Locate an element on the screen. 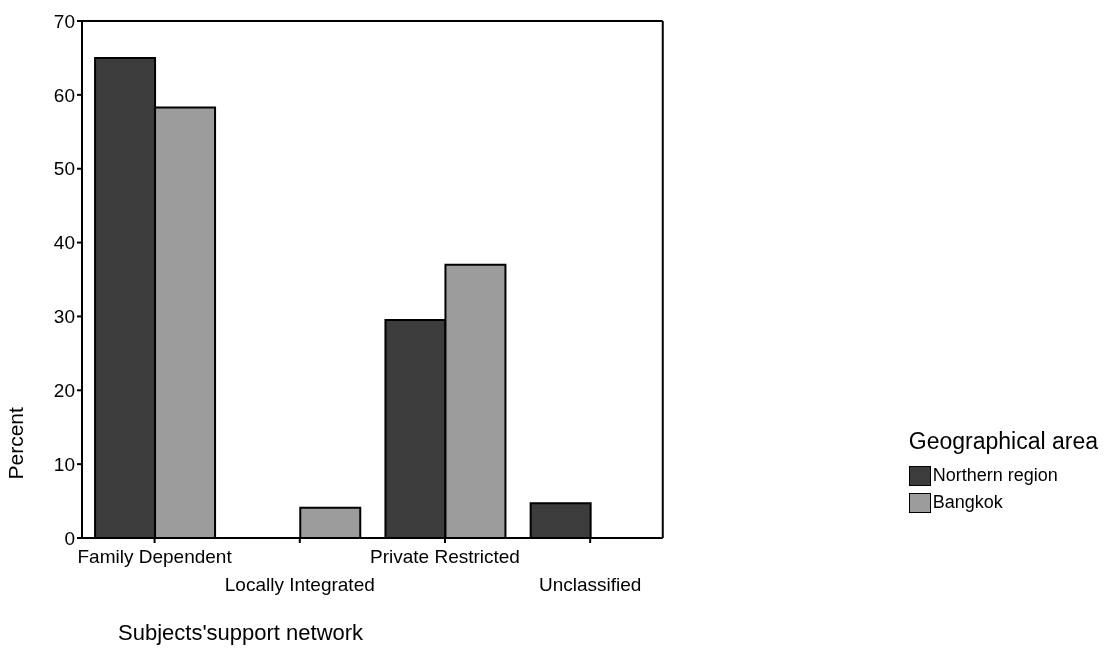  legend-label: Northern region is located at coordinates (995, 475).